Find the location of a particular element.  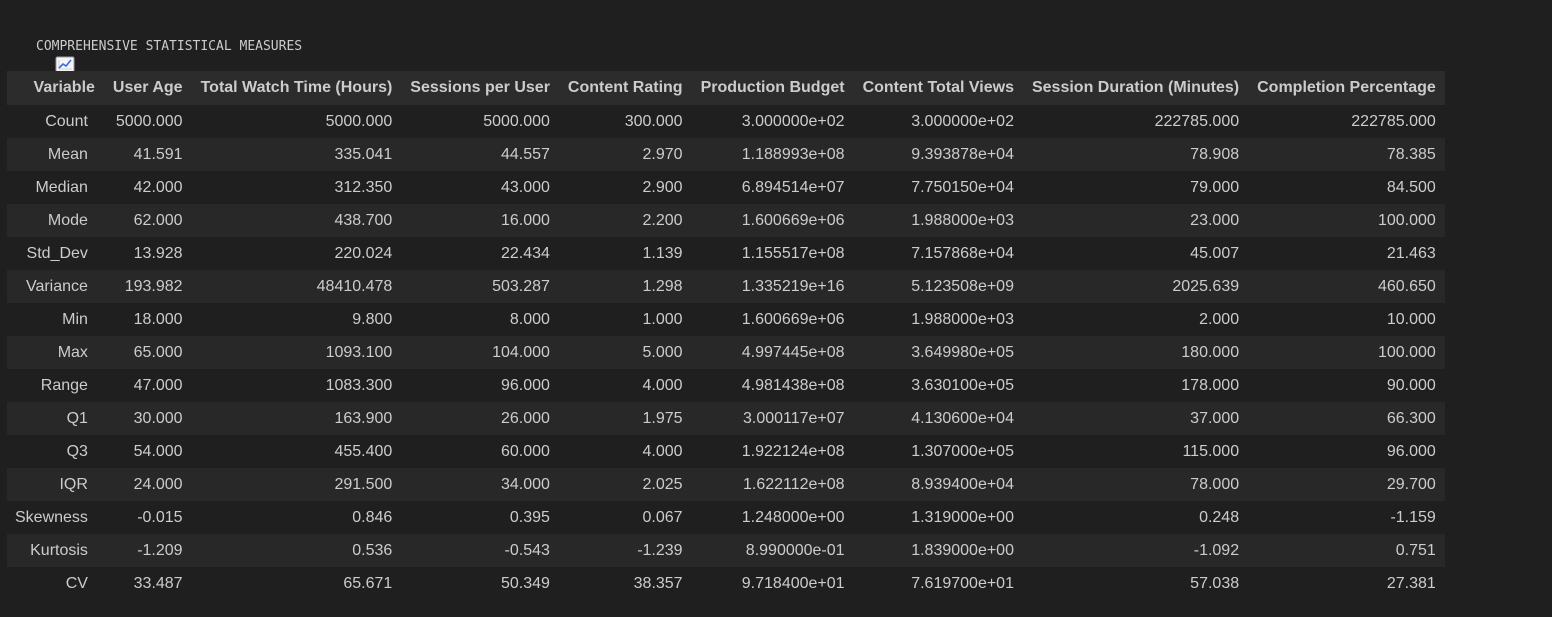

table-cell: 1.155517e+08 is located at coordinates (772, 253).